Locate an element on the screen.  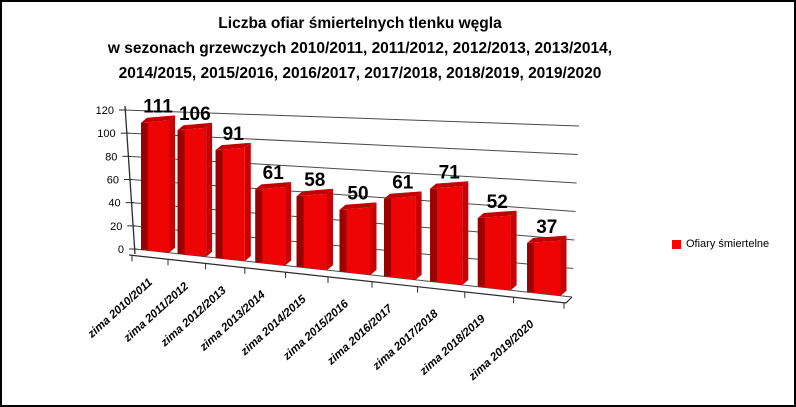
legend: Ofiary śmiertelne is located at coordinates (720, 244).